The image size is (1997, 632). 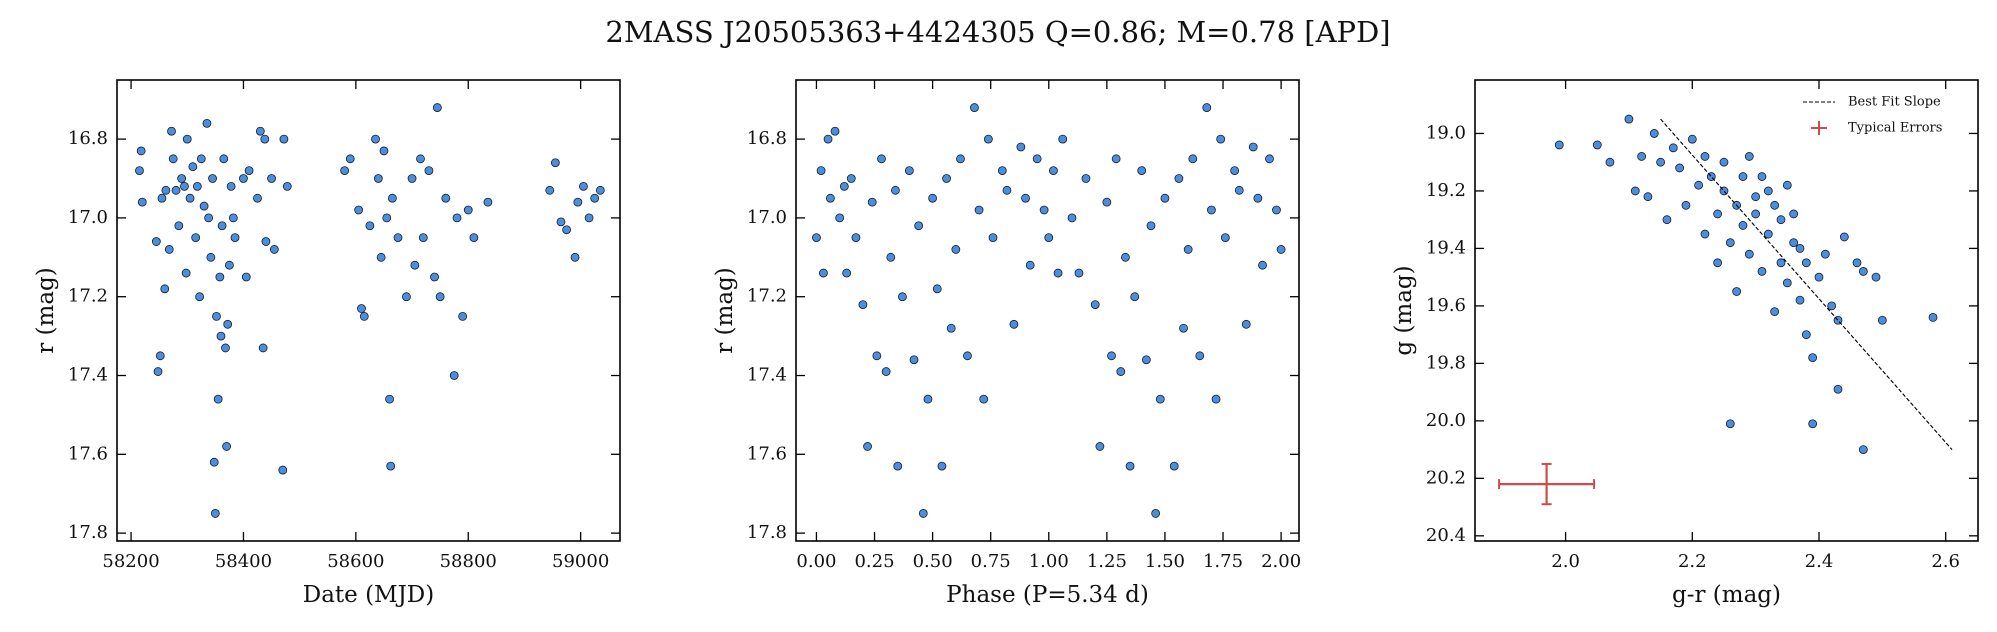 I want to click on y-axis-label: r (mag), so click(x=46, y=310).